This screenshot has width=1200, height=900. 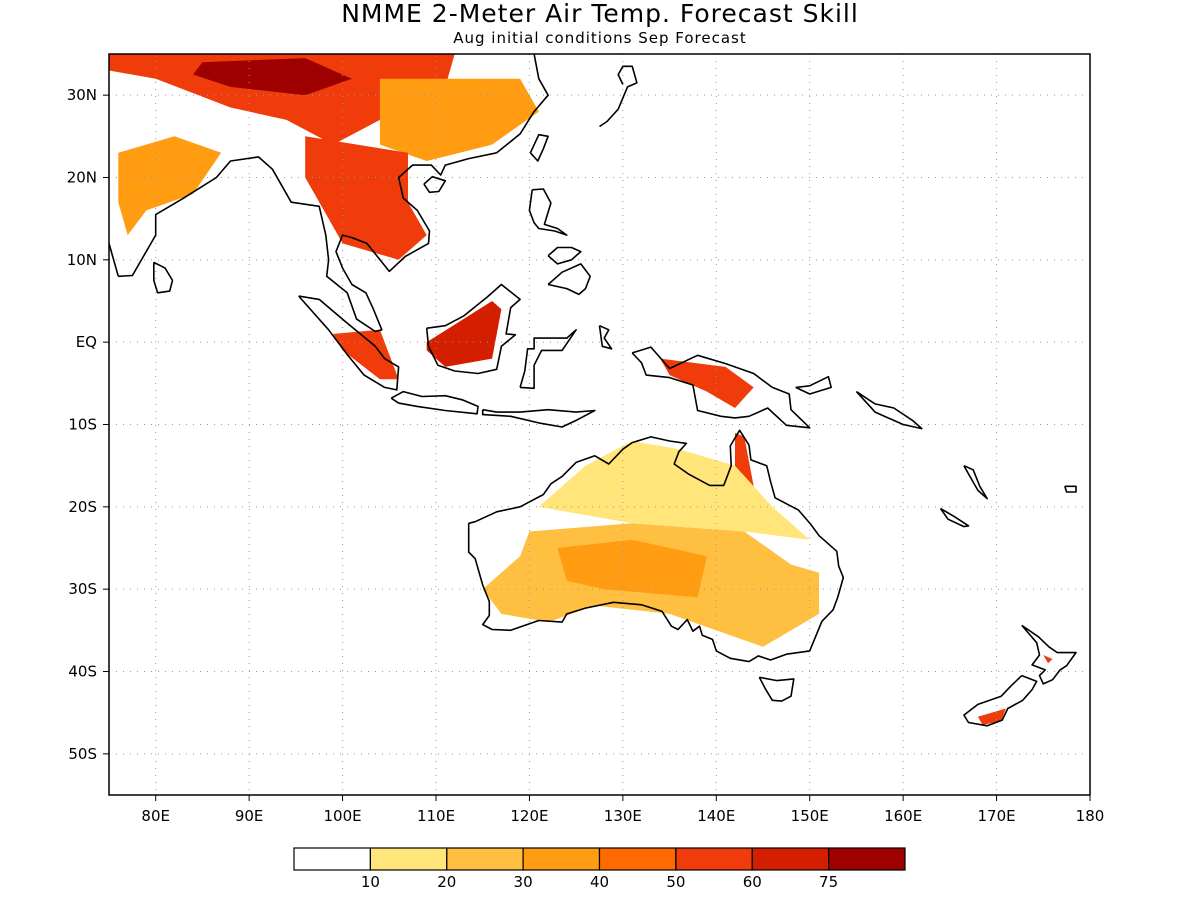 What do you see at coordinates (282, 99) in the screenshot?
I see `skill-region-himalaya-china` at bounding box center [282, 99].